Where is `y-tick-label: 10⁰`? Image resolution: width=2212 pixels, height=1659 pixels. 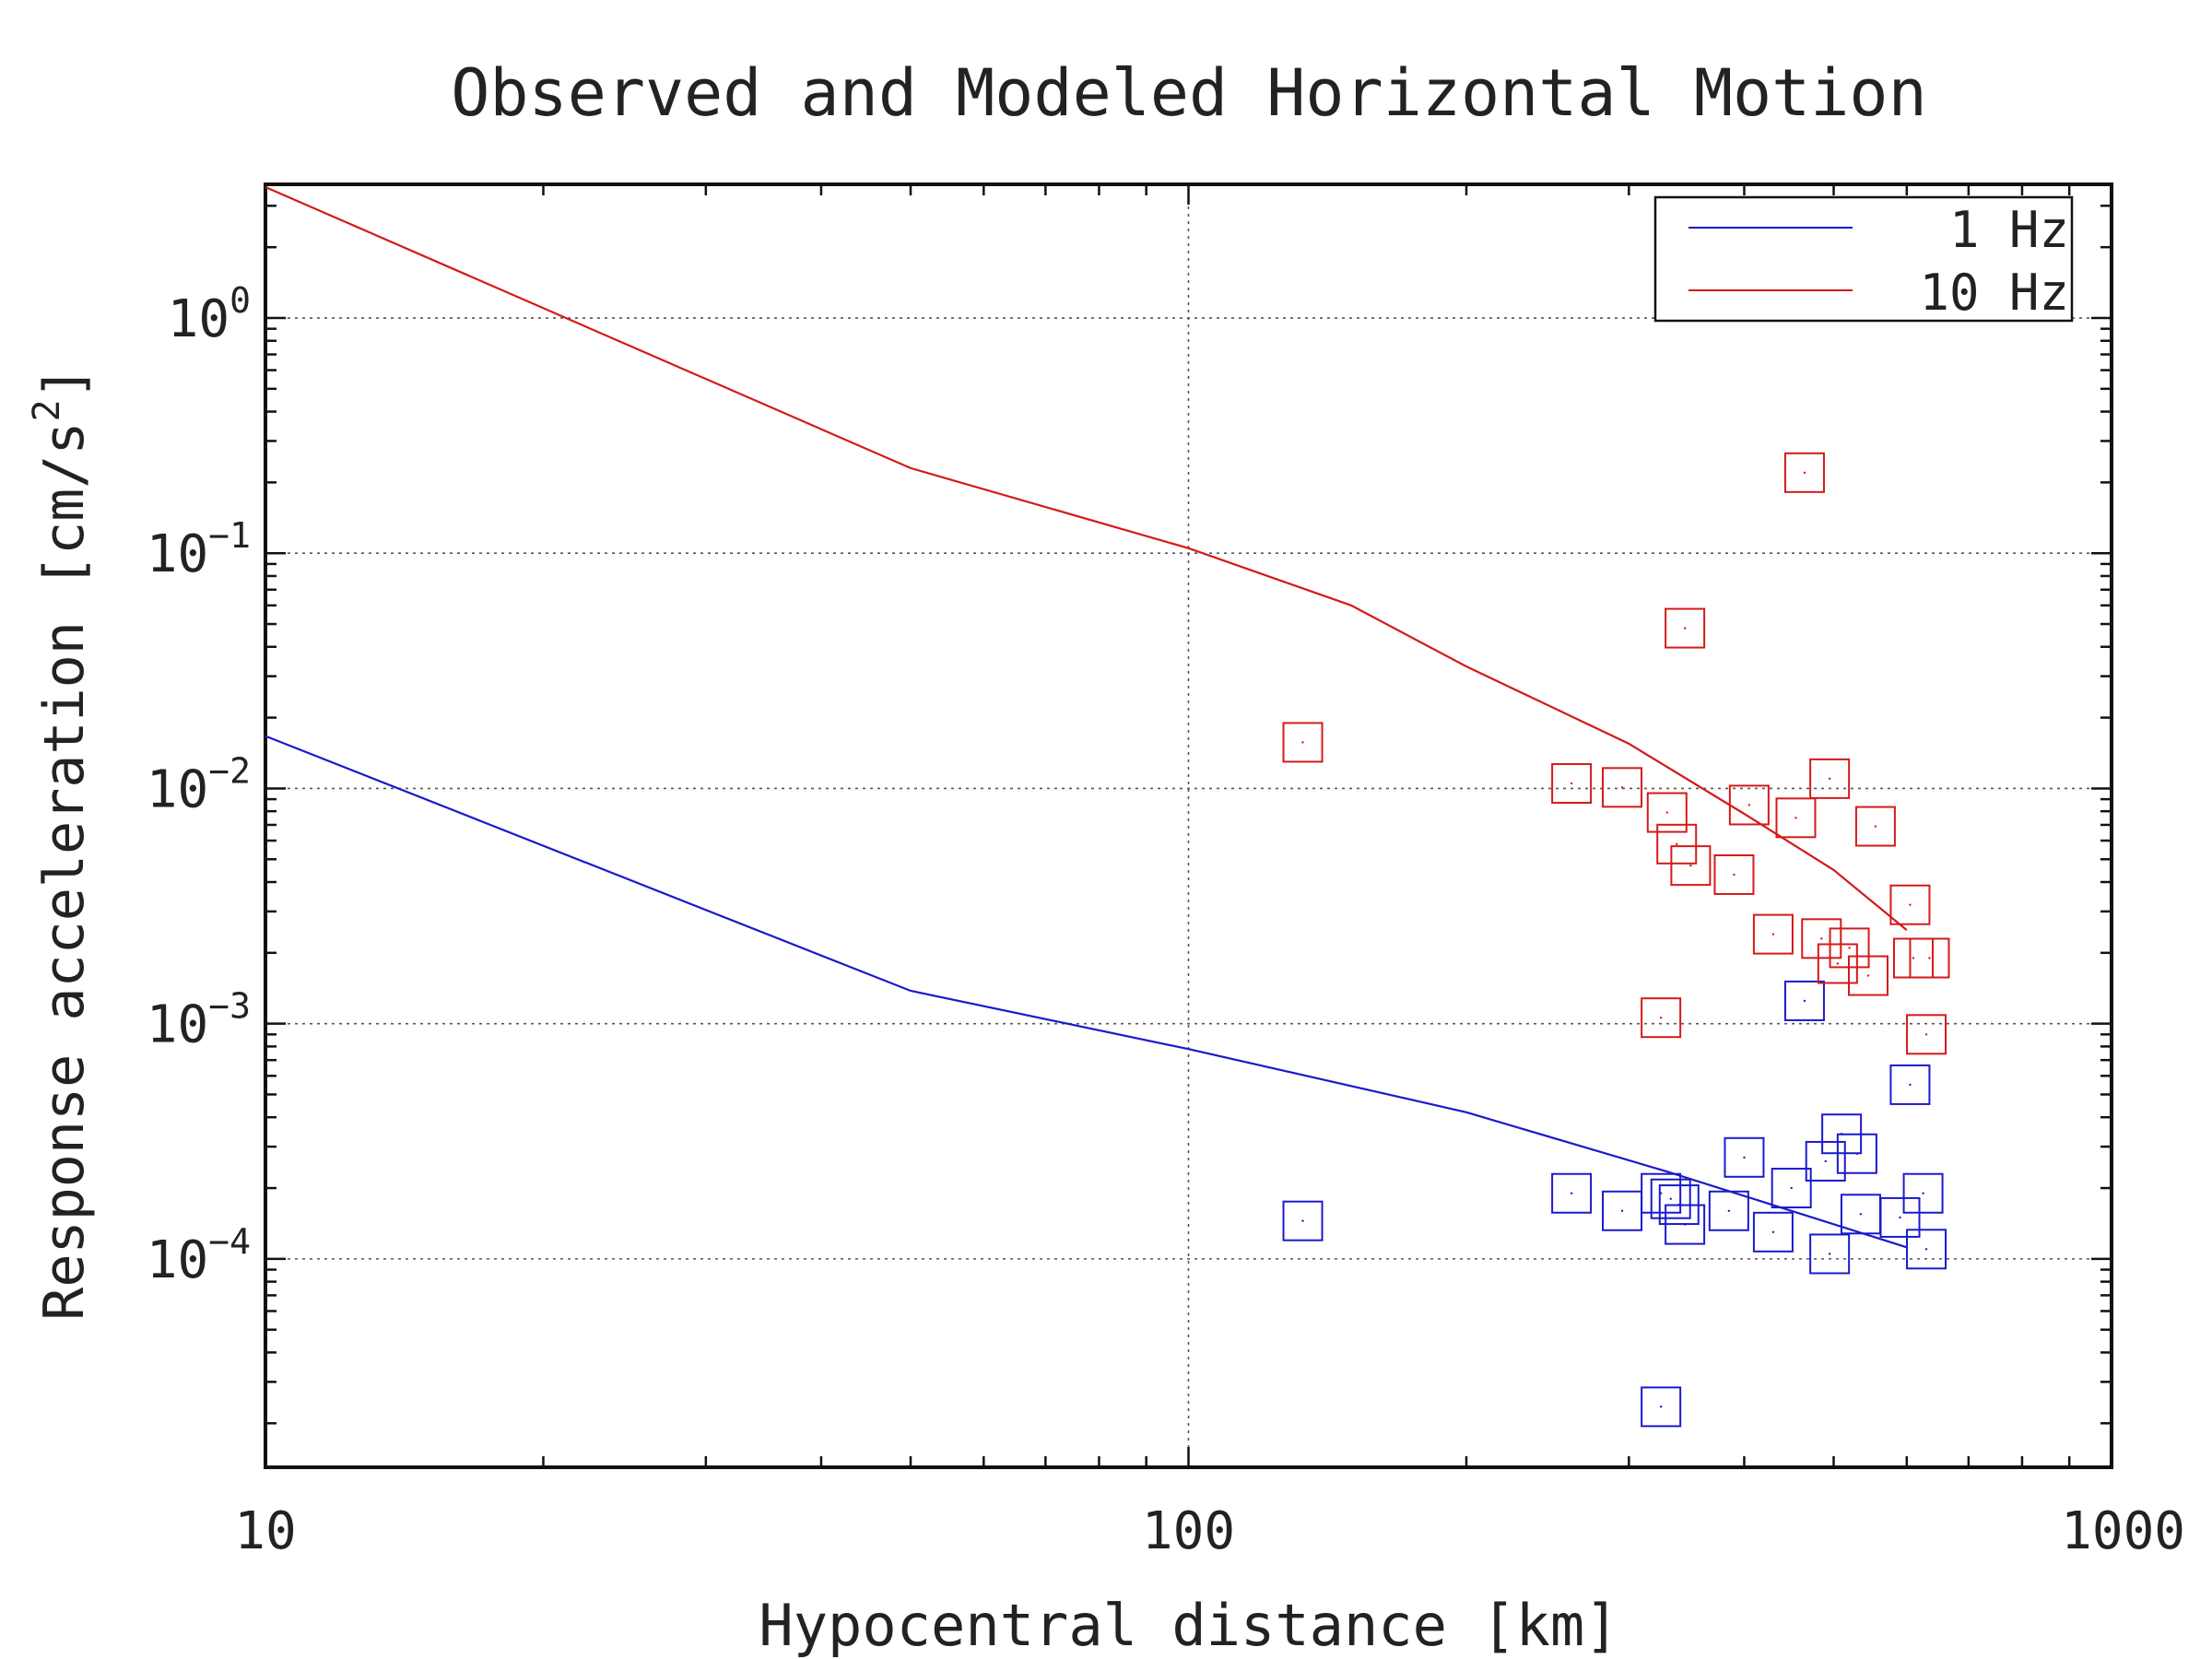
y-tick-label: 10⁰ is located at coordinates (209, 314).